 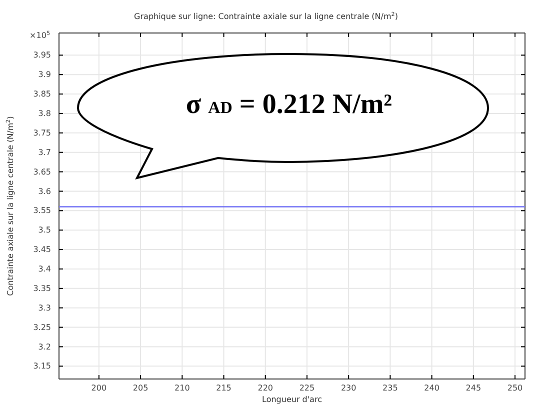 I want to click on x-tick-label: 210, so click(x=182, y=388).